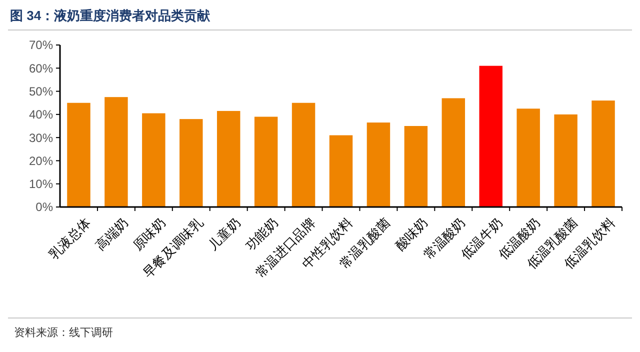  What do you see at coordinates (41, 91) in the screenshot?
I see `y-tick-label: 50%` at bounding box center [41, 91].